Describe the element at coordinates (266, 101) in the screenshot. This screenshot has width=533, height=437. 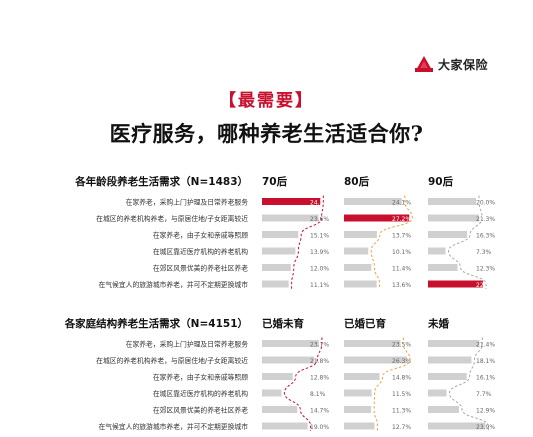
I see `kicker-heading: 【最需要】` at that location.